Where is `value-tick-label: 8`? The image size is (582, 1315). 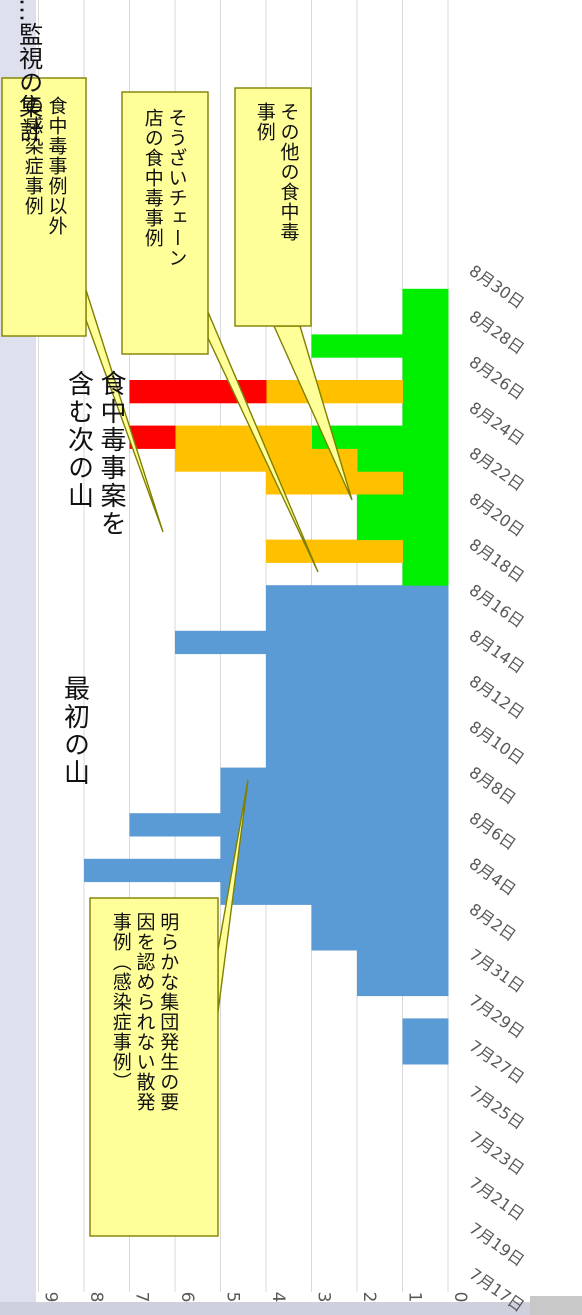 value-tick-label: 8 is located at coordinates (96, 1297).